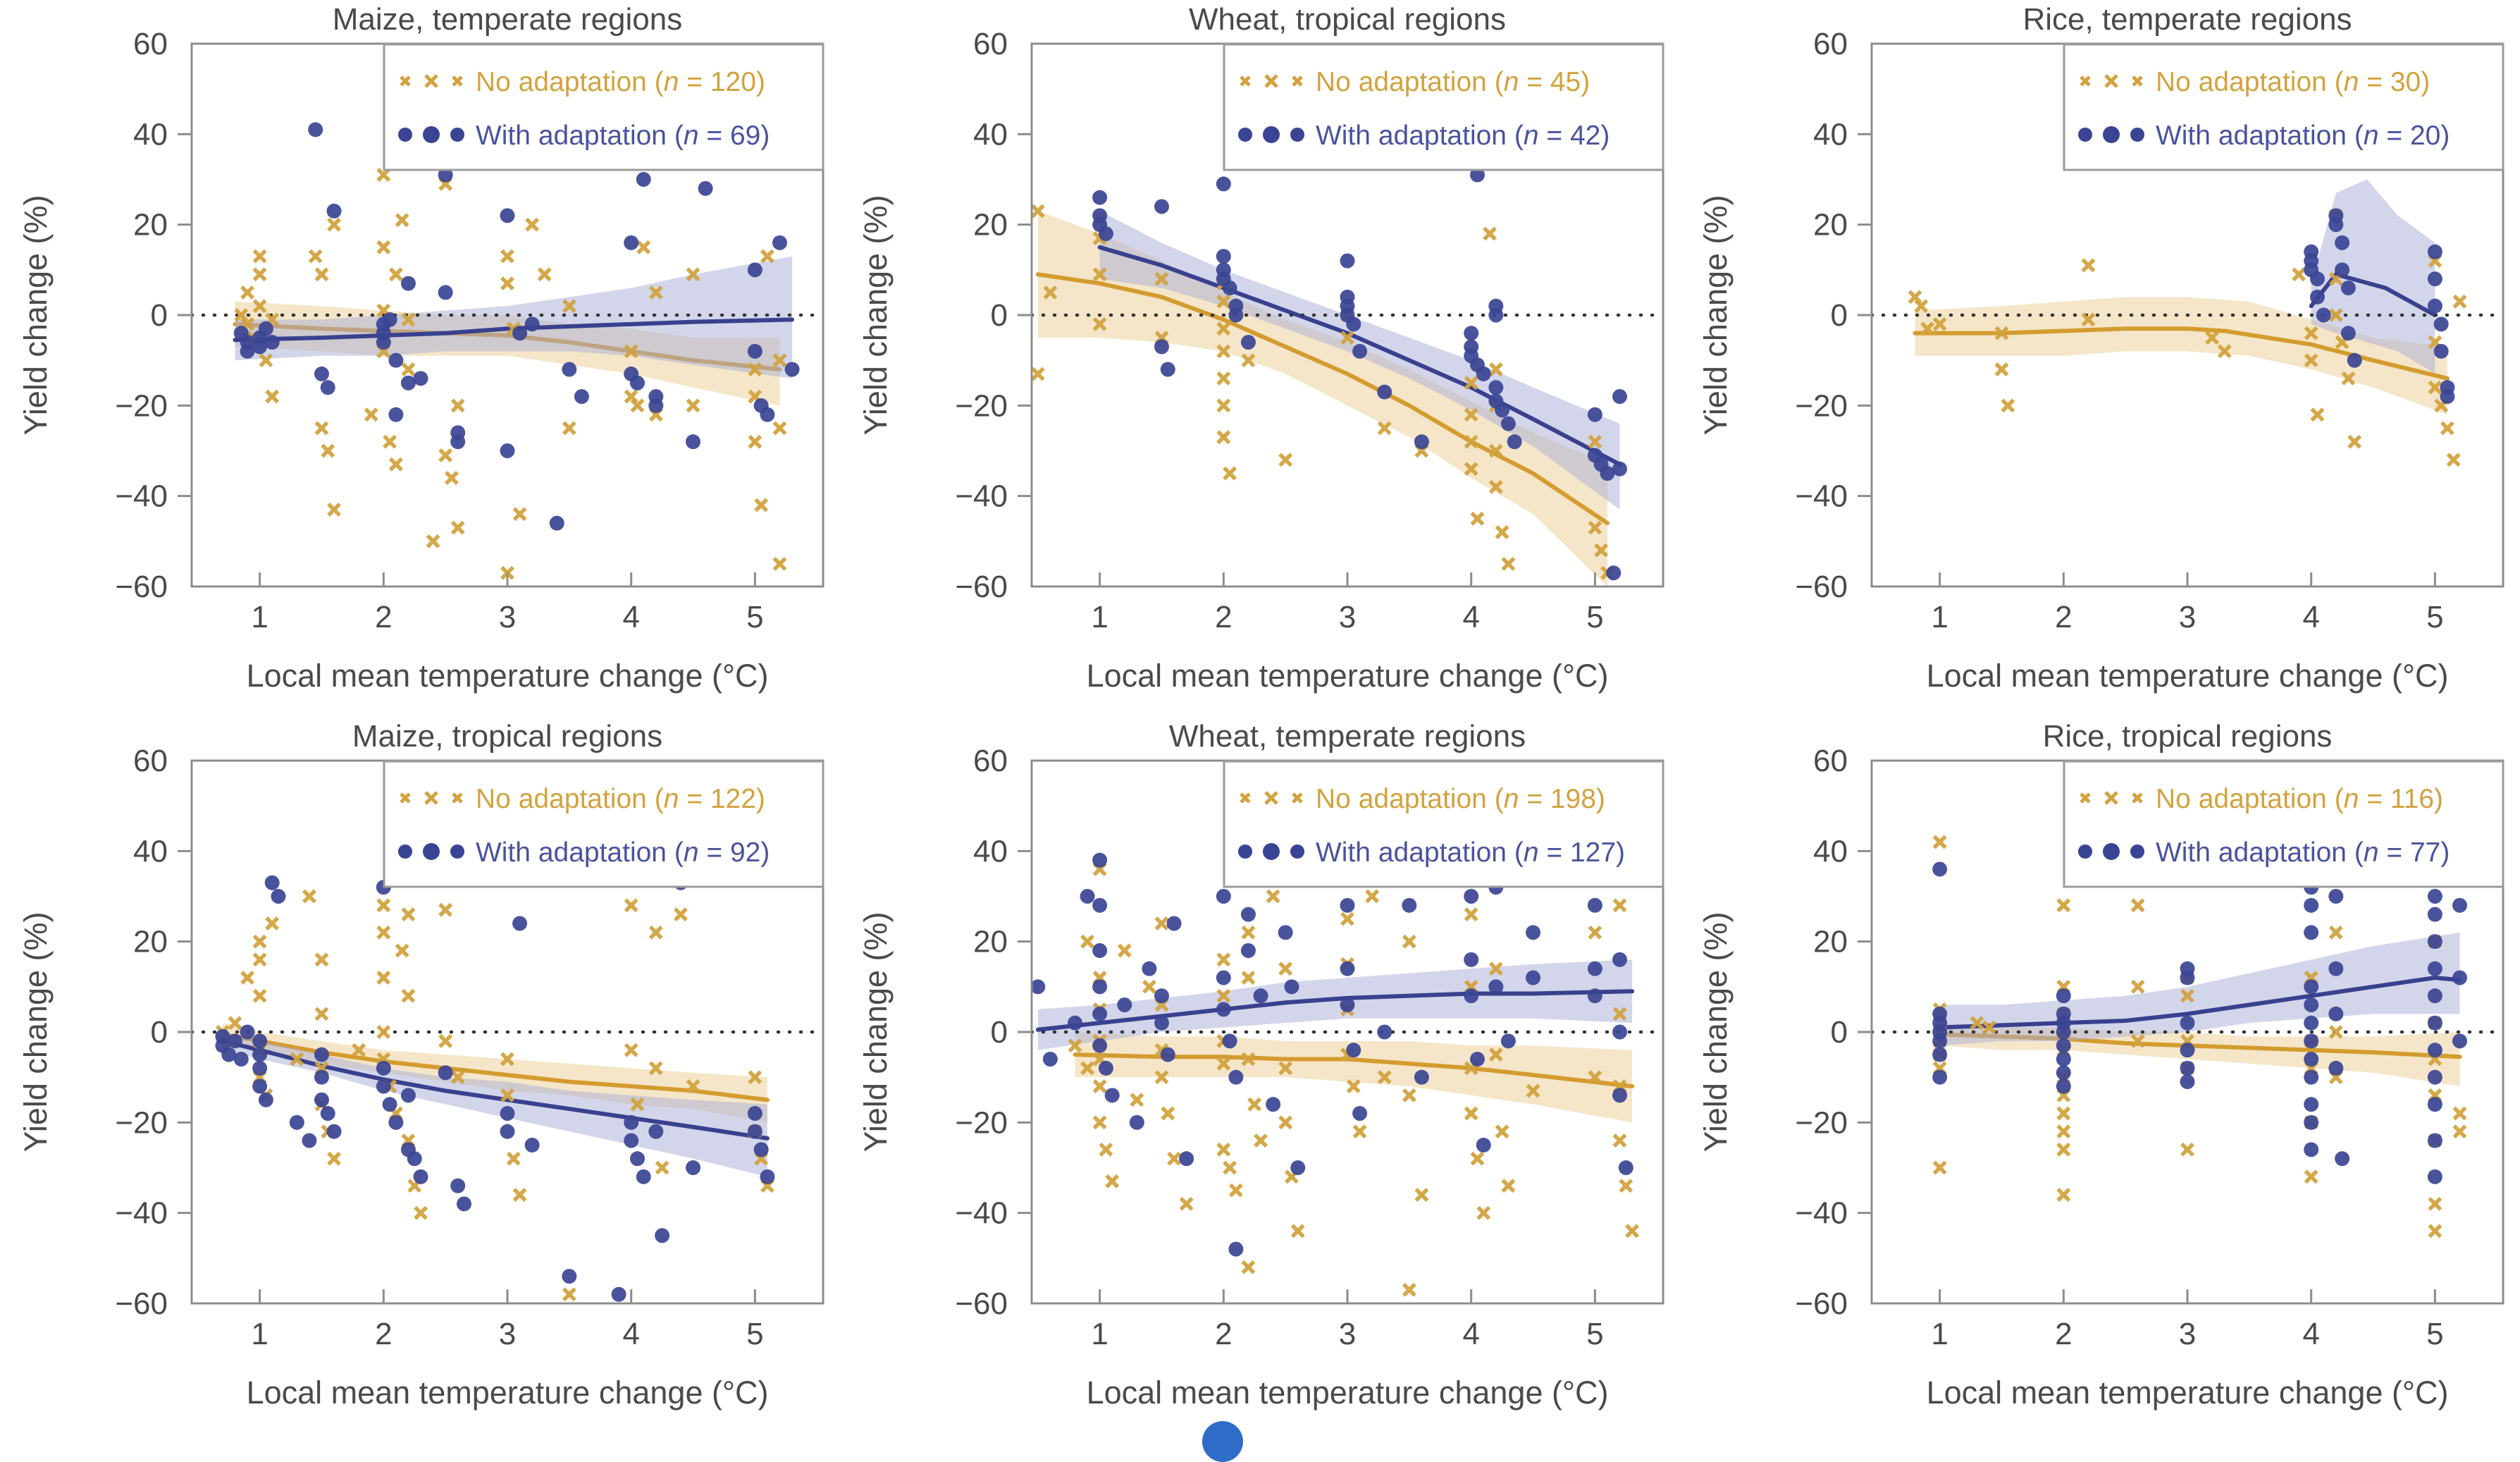  I want to click on x-tick-label: 2, so click(383, 617).